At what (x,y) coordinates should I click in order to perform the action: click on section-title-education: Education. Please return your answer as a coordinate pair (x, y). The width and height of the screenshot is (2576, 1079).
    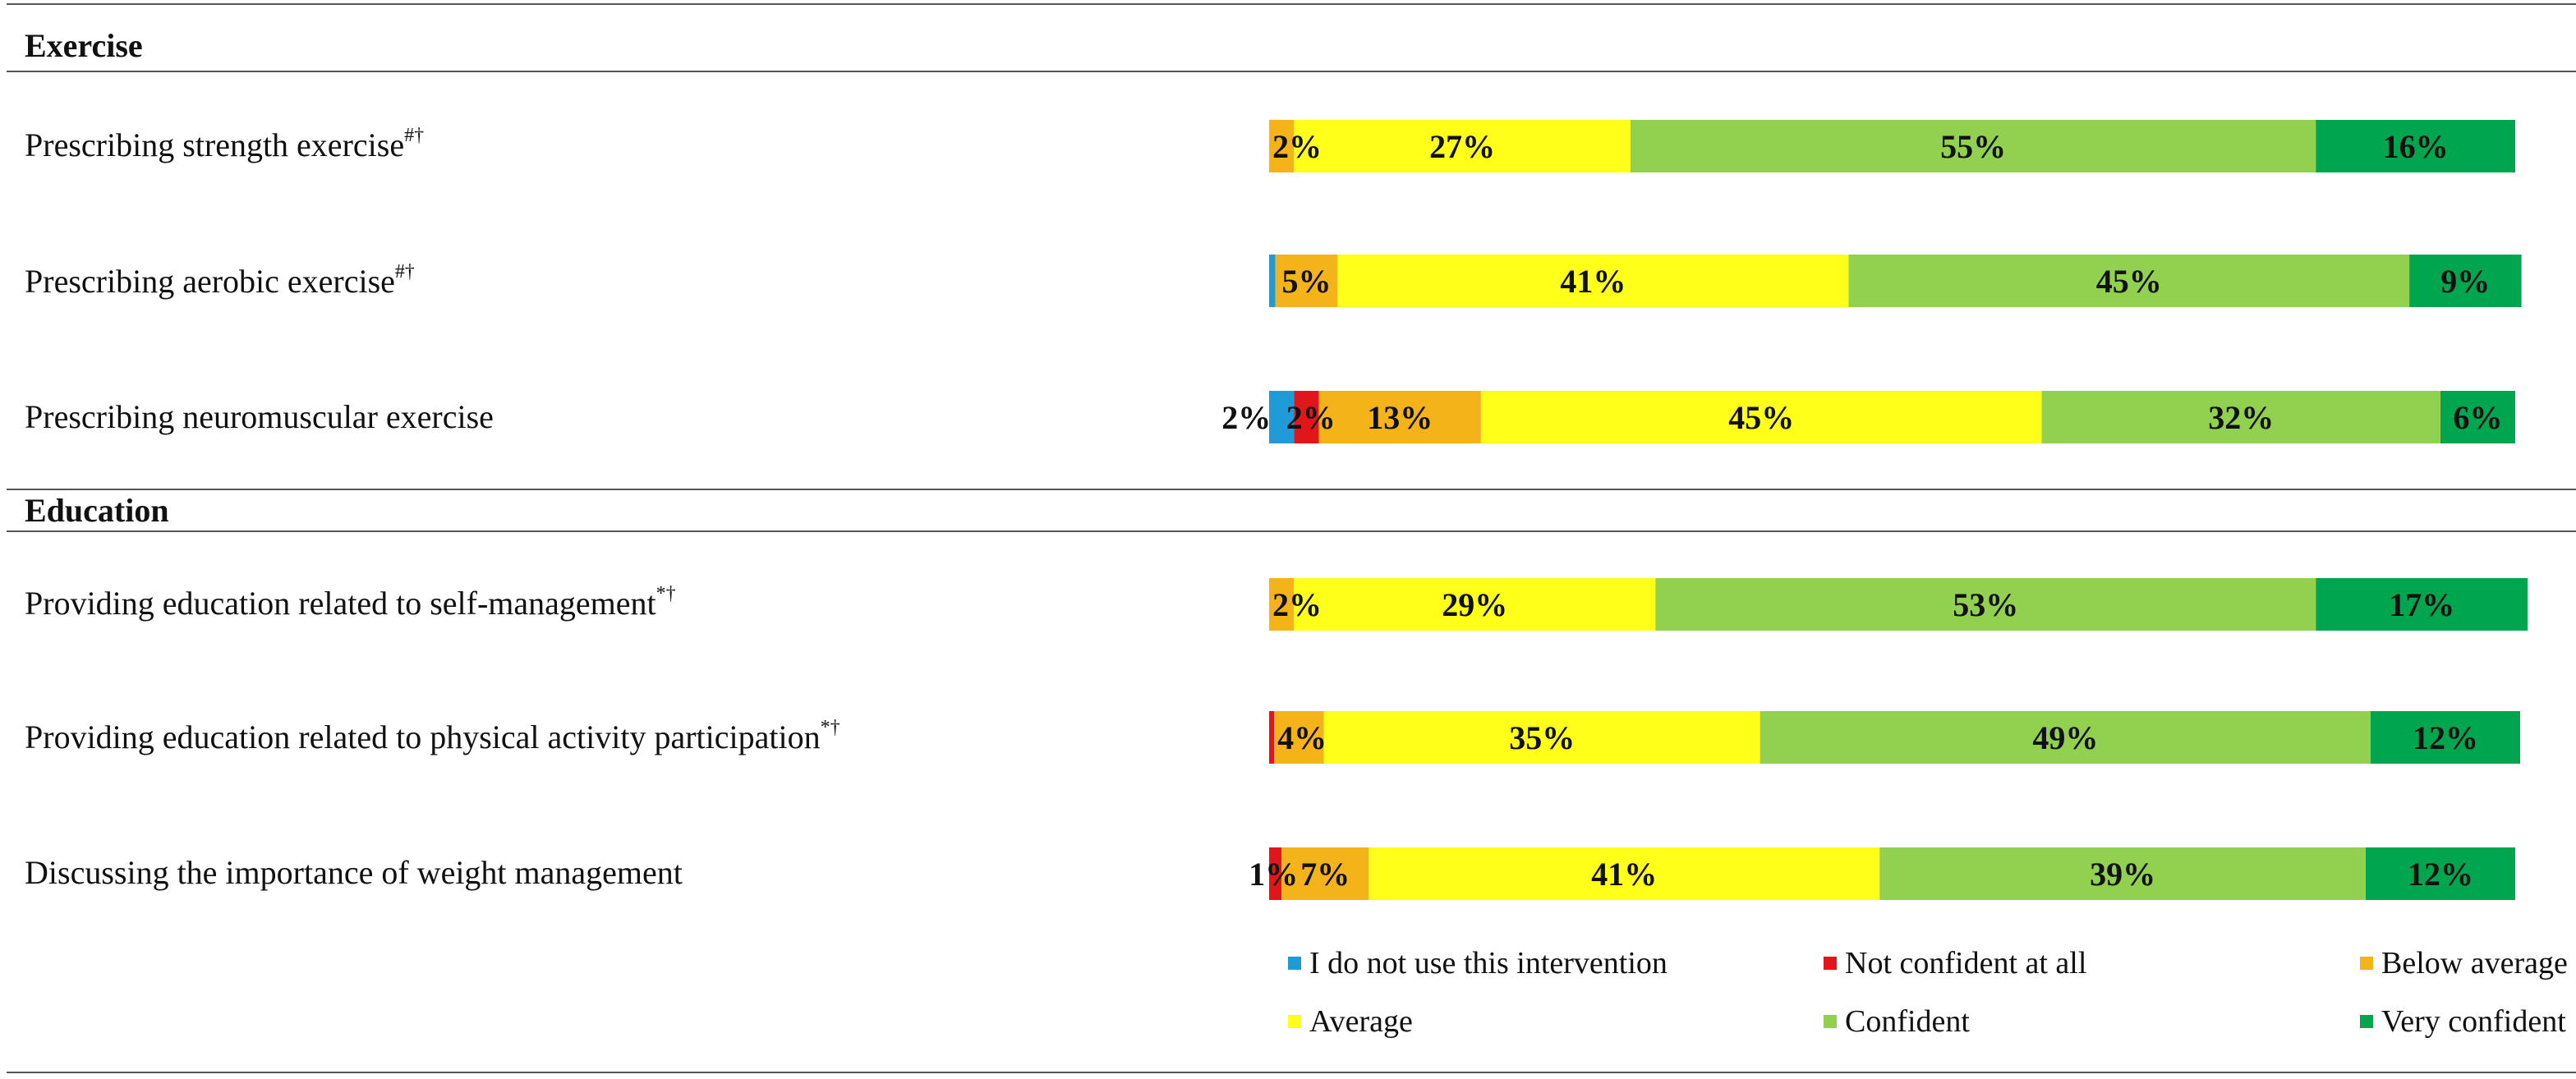
    Looking at the image, I should click on (97, 510).